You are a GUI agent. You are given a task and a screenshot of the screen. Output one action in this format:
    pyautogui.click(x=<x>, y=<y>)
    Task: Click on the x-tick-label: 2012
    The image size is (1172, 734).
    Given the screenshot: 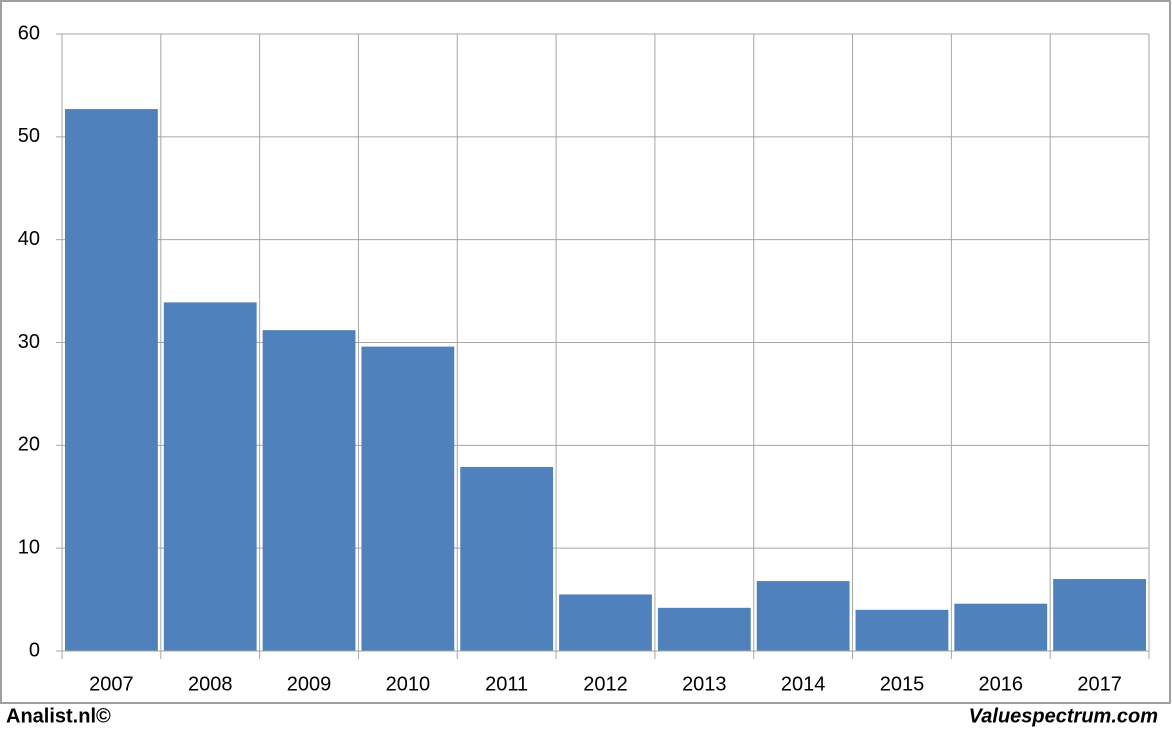 What is the action you would take?
    pyautogui.click(x=605, y=684)
    